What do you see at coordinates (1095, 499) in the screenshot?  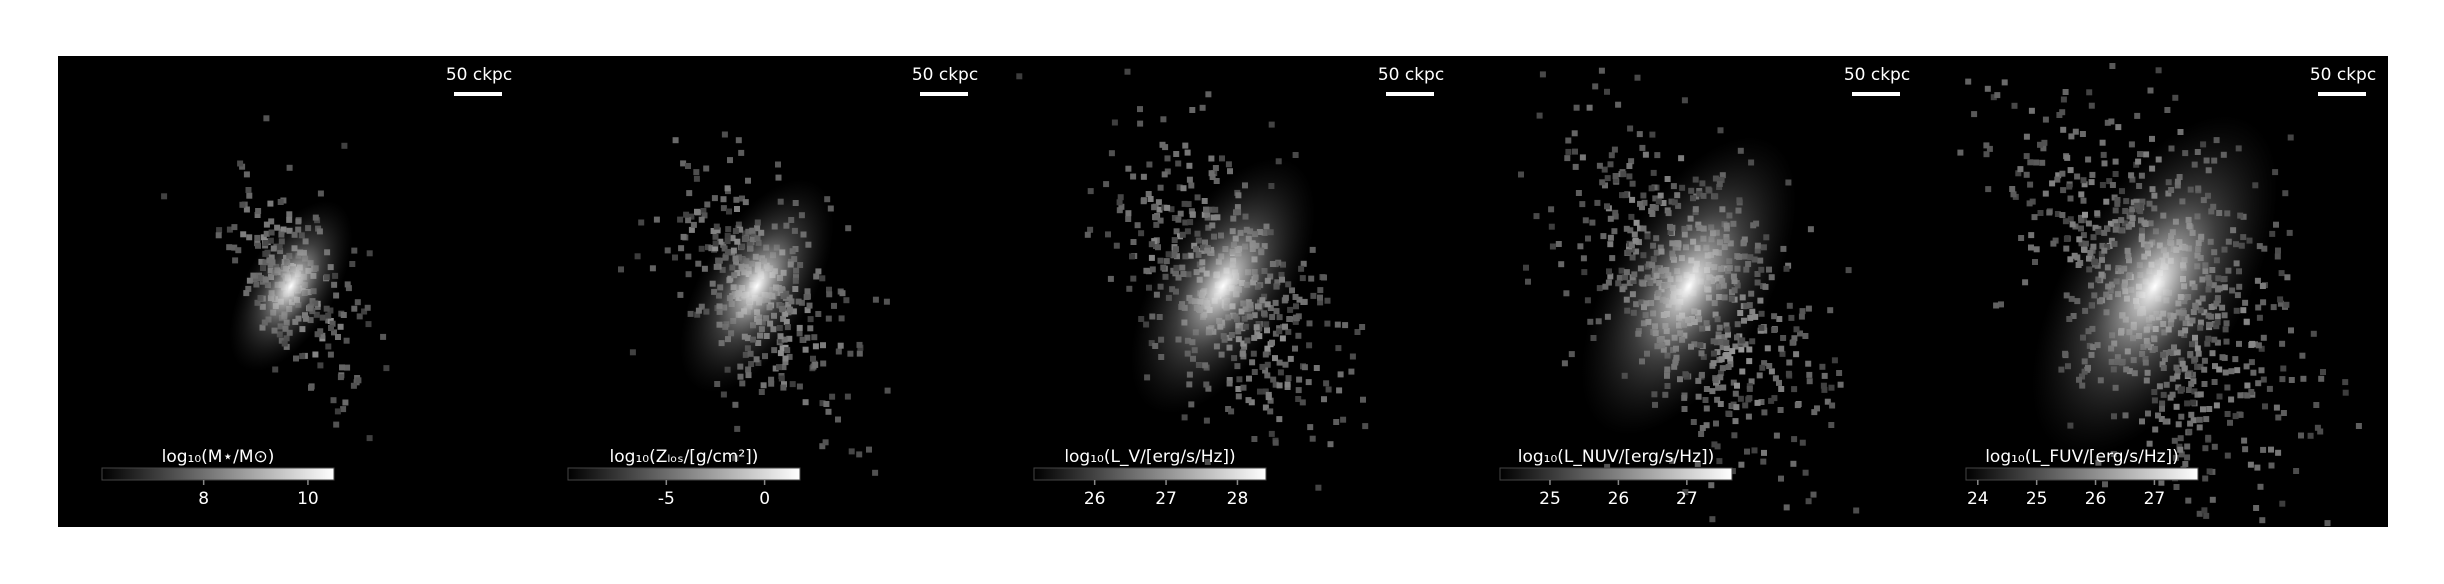 I see `colorbar-tick-label: 26` at bounding box center [1095, 499].